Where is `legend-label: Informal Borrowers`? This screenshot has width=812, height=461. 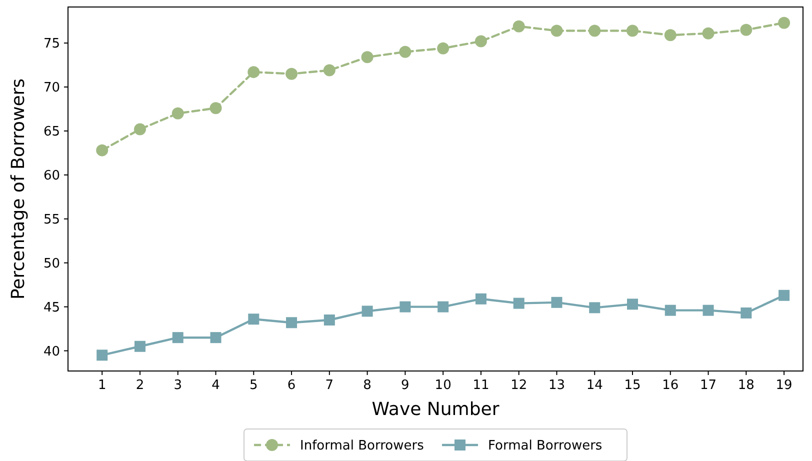 legend-label: Informal Borrowers is located at coordinates (362, 446).